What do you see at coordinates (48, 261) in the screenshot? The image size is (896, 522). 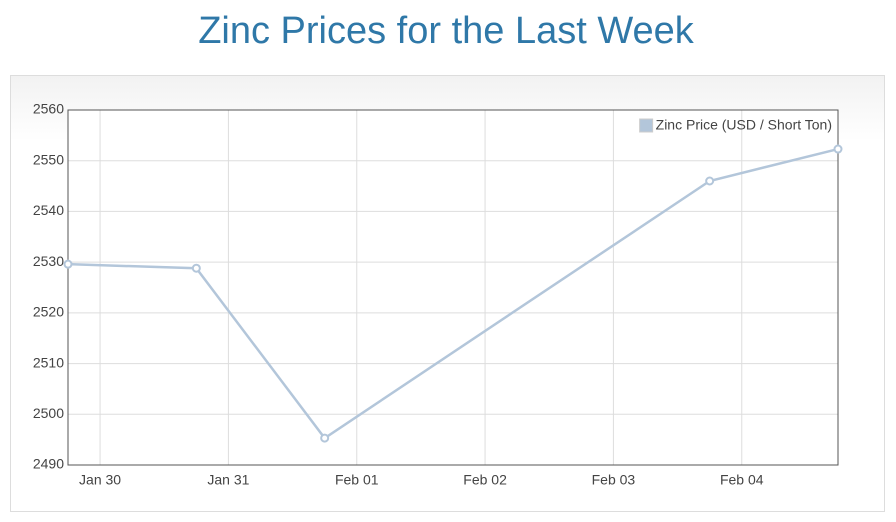 I see `y-tick-label: 2530` at bounding box center [48, 261].